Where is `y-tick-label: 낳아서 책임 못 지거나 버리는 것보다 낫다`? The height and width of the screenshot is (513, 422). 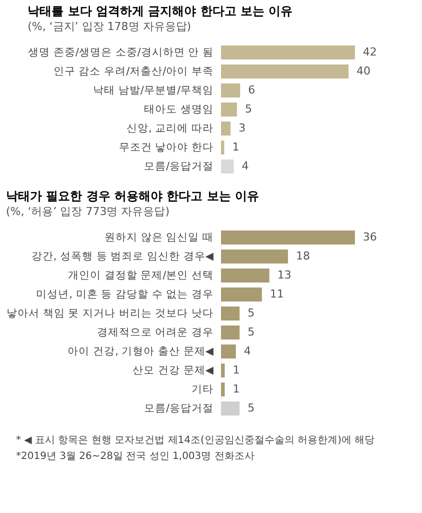 y-tick-label: 낳아서 책임 못 지거나 버리는 것보다 낫다 is located at coordinates (110, 314).